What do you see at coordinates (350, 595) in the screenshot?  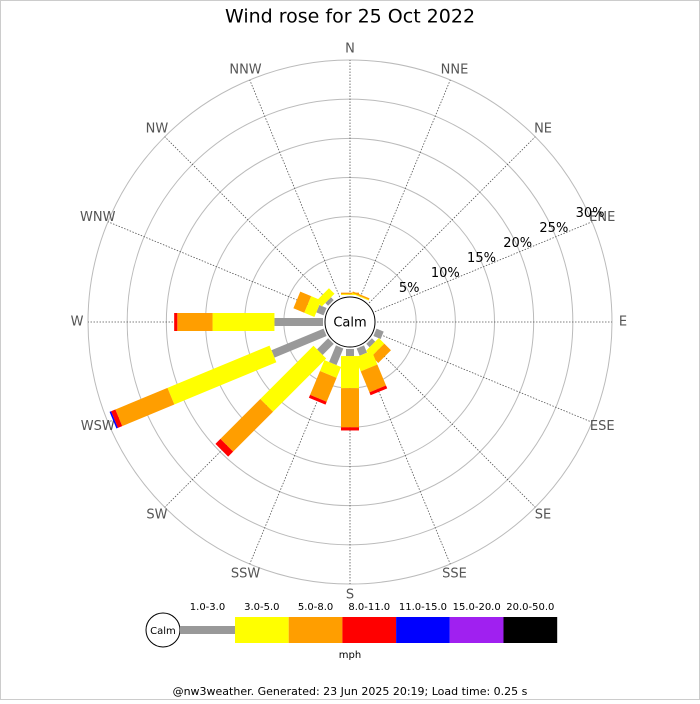 I see `direction-label: S` at bounding box center [350, 595].